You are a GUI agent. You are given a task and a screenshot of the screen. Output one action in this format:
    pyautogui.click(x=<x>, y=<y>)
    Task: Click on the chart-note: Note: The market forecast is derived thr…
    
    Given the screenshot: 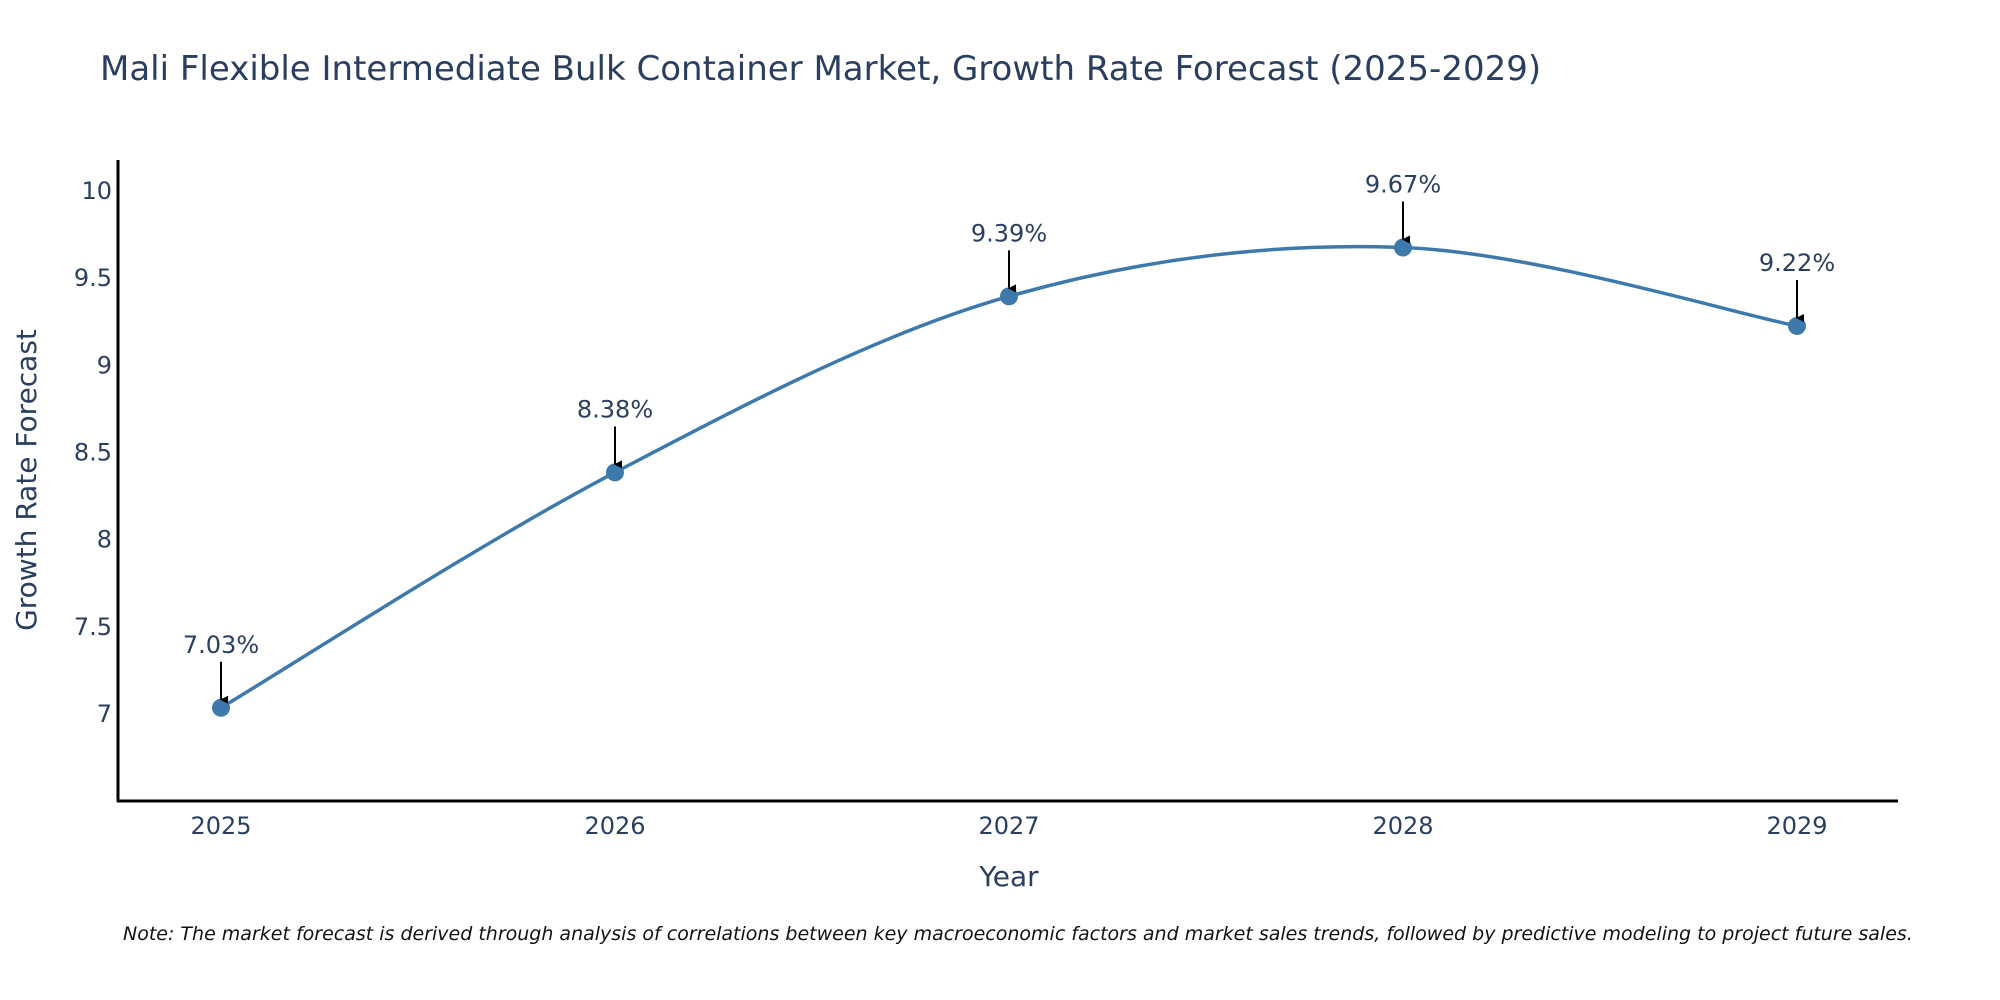 What is the action you would take?
    pyautogui.click(x=1018, y=934)
    